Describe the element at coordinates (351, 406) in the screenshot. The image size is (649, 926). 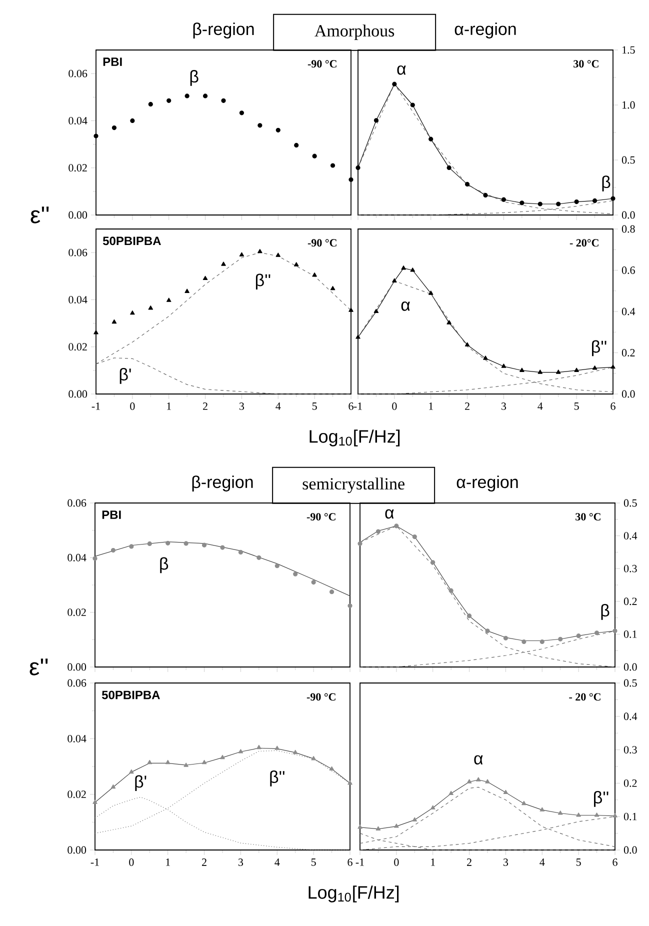
I see `x-tick-label: 6` at that location.